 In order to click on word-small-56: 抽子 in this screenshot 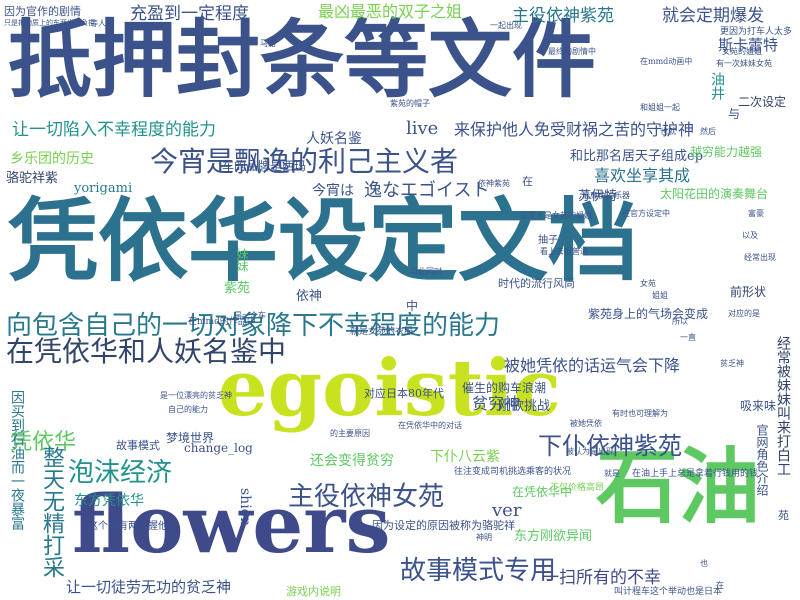, I will do `click(548, 240)`.